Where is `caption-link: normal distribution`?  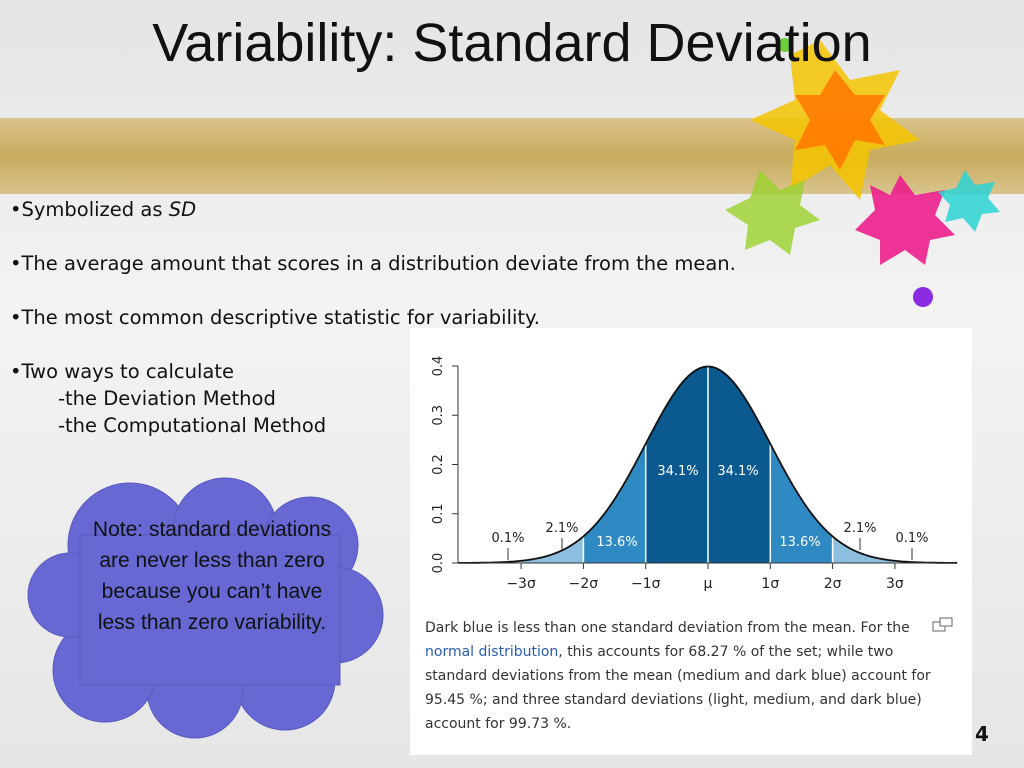
caption-link: normal distribution is located at coordinates (492, 652).